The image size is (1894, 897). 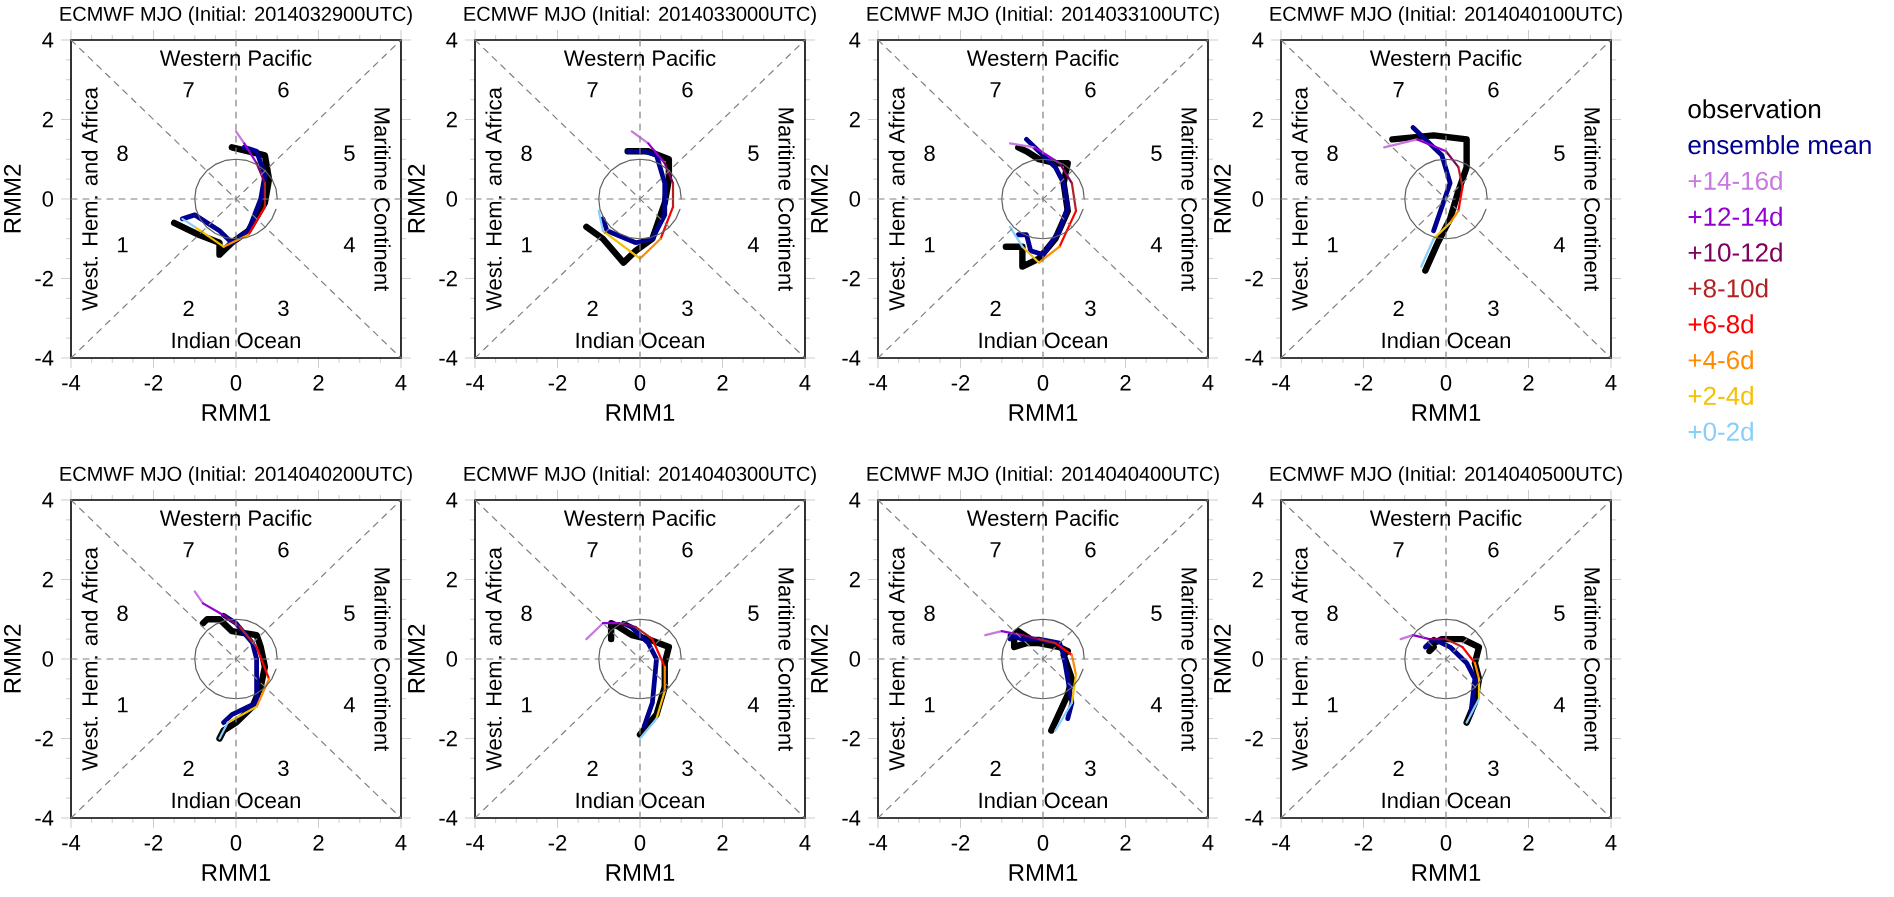 What do you see at coordinates (1720, 360) in the screenshot?
I see `text: +4-6d` at bounding box center [1720, 360].